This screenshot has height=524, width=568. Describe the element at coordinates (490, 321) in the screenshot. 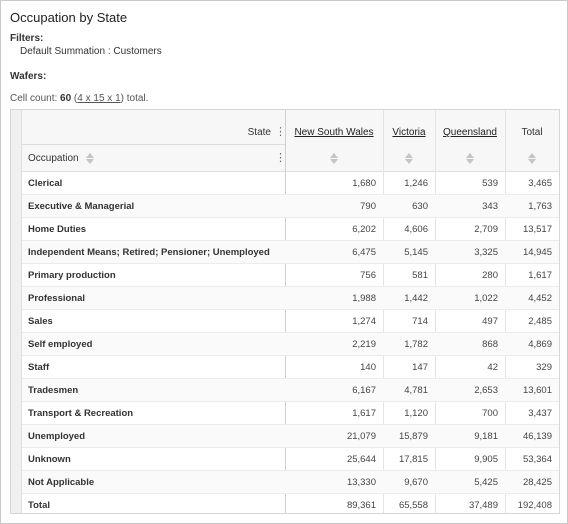

I see `cell-value: 497` at that location.